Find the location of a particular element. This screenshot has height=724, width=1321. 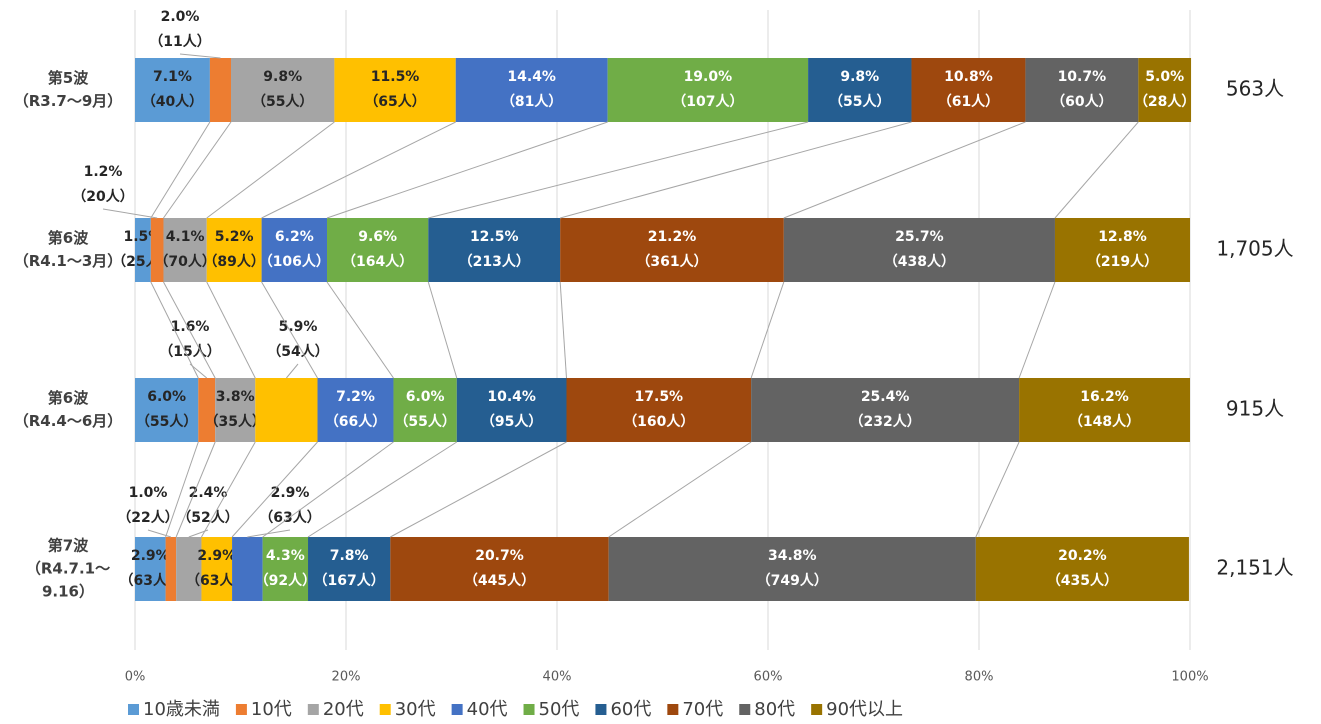

data-label: （232人） is located at coordinates (884, 421).